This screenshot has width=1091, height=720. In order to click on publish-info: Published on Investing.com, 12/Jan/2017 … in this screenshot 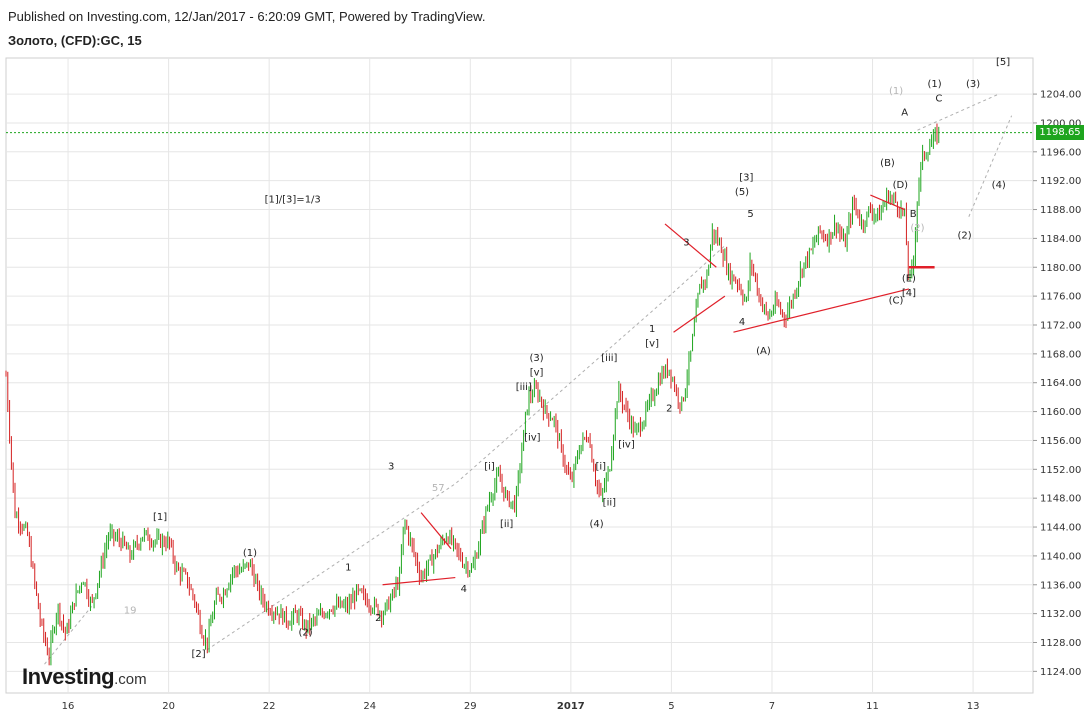, I will do `click(247, 16)`.